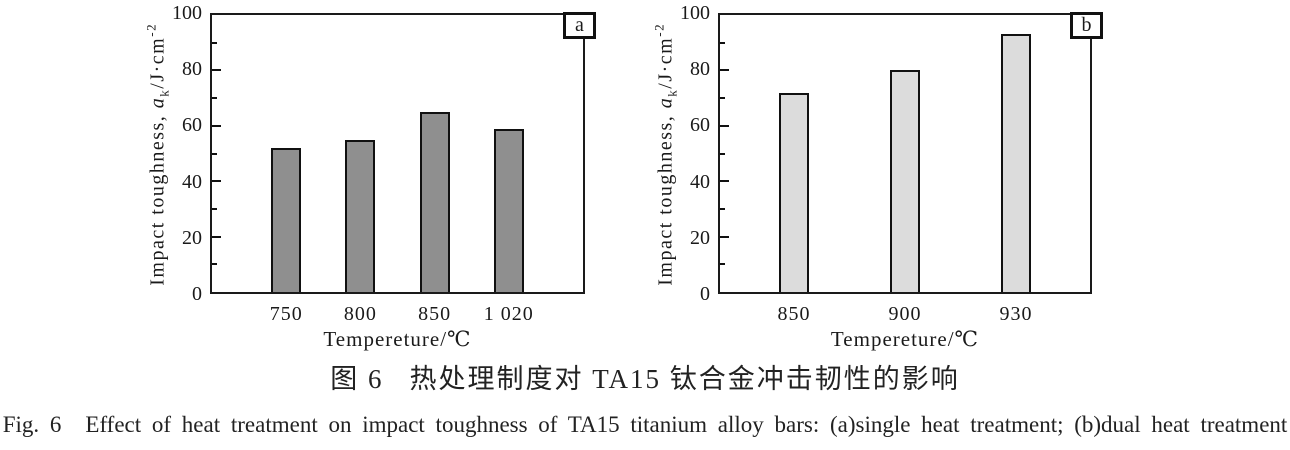 Image resolution: width=1290 pixels, height=450 pixels. I want to click on caption-chinese-text: 热处理制度对 TA15 钛合金冲击韧性的影响, so click(684, 379).